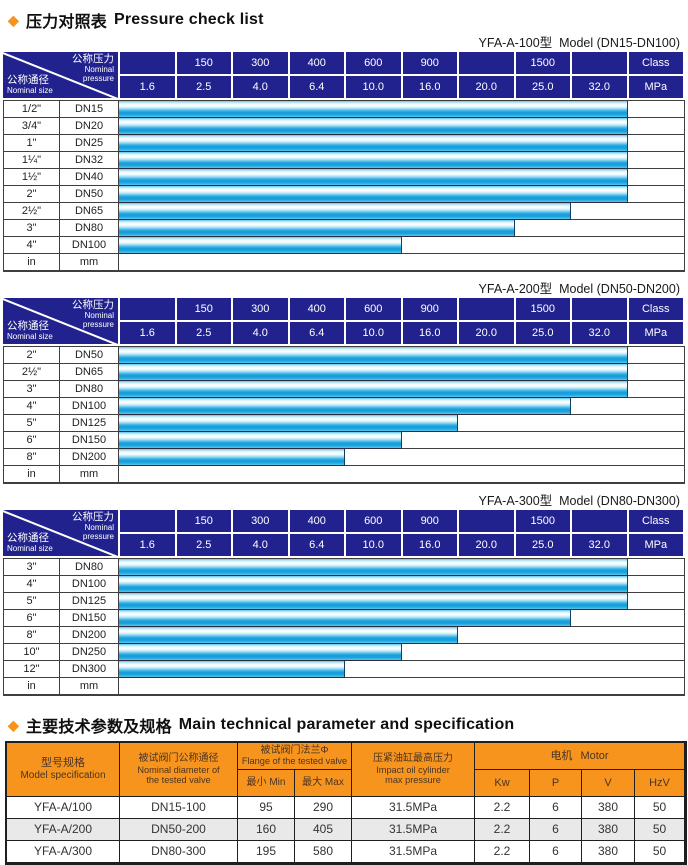  I want to click on spec-cell: YFA-A/200, so click(63, 830).